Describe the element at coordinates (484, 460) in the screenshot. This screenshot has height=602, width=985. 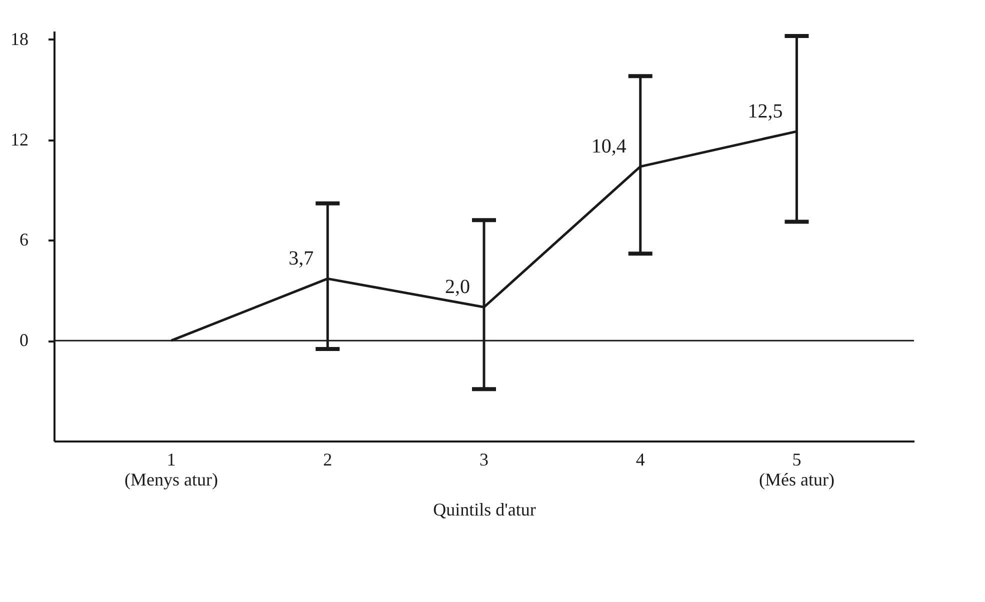
I see `x-tick-label: 3` at that location.